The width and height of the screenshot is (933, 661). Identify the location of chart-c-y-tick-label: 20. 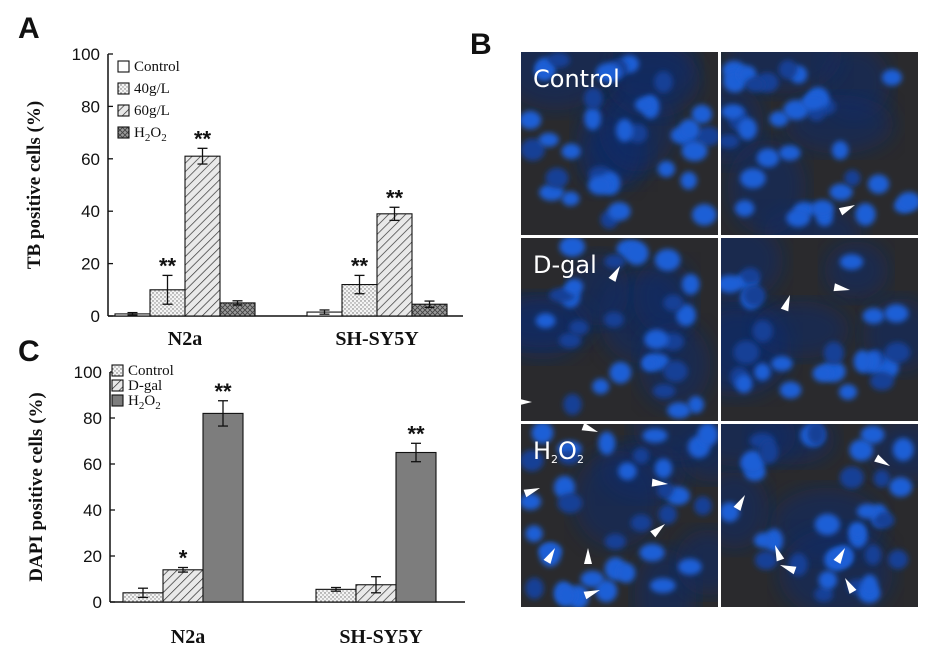
(92, 556).